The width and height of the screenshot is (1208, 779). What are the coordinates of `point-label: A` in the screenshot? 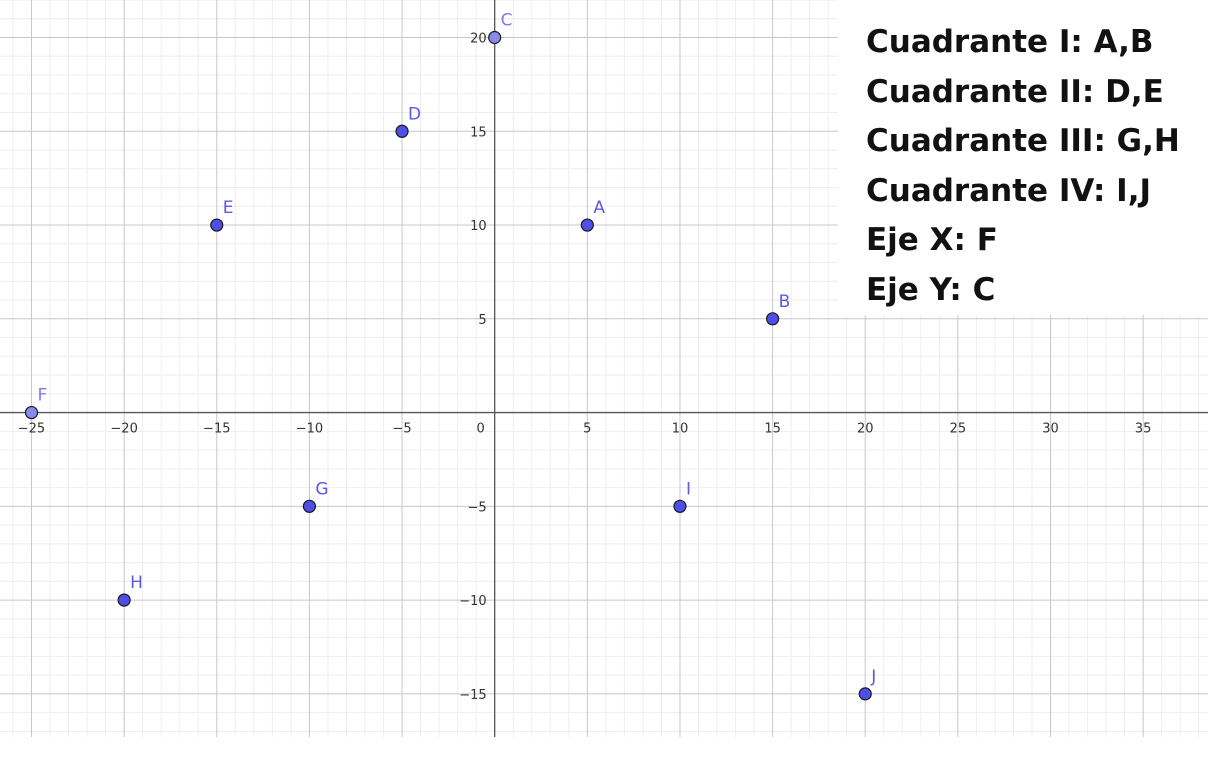 It's located at (599, 208).